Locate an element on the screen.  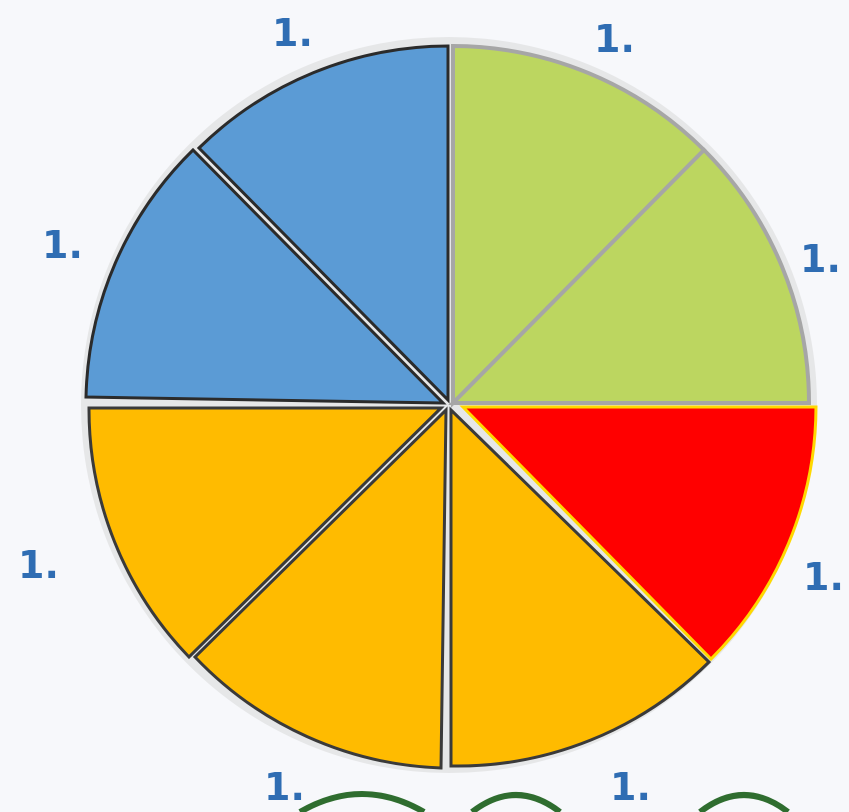
segment-red is located at coordinates (638, 533).